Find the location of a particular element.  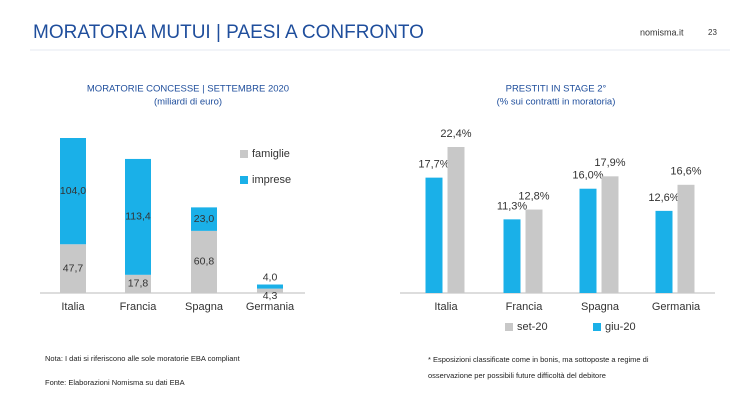

value-label: 16,0% is located at coordinates (587, 176).